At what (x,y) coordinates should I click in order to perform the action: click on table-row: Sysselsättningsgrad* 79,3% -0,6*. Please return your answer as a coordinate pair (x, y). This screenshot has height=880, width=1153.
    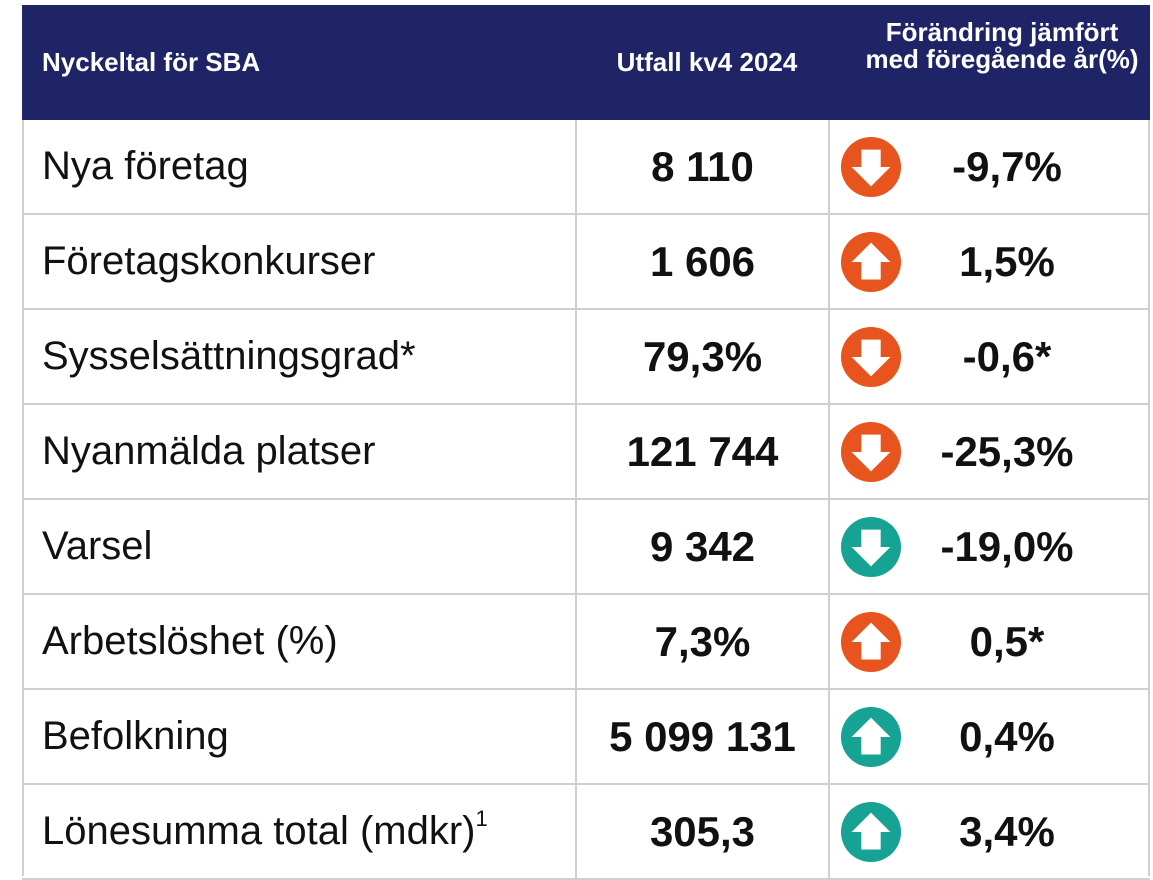
    Looking at the image, I should click on (586, 357).